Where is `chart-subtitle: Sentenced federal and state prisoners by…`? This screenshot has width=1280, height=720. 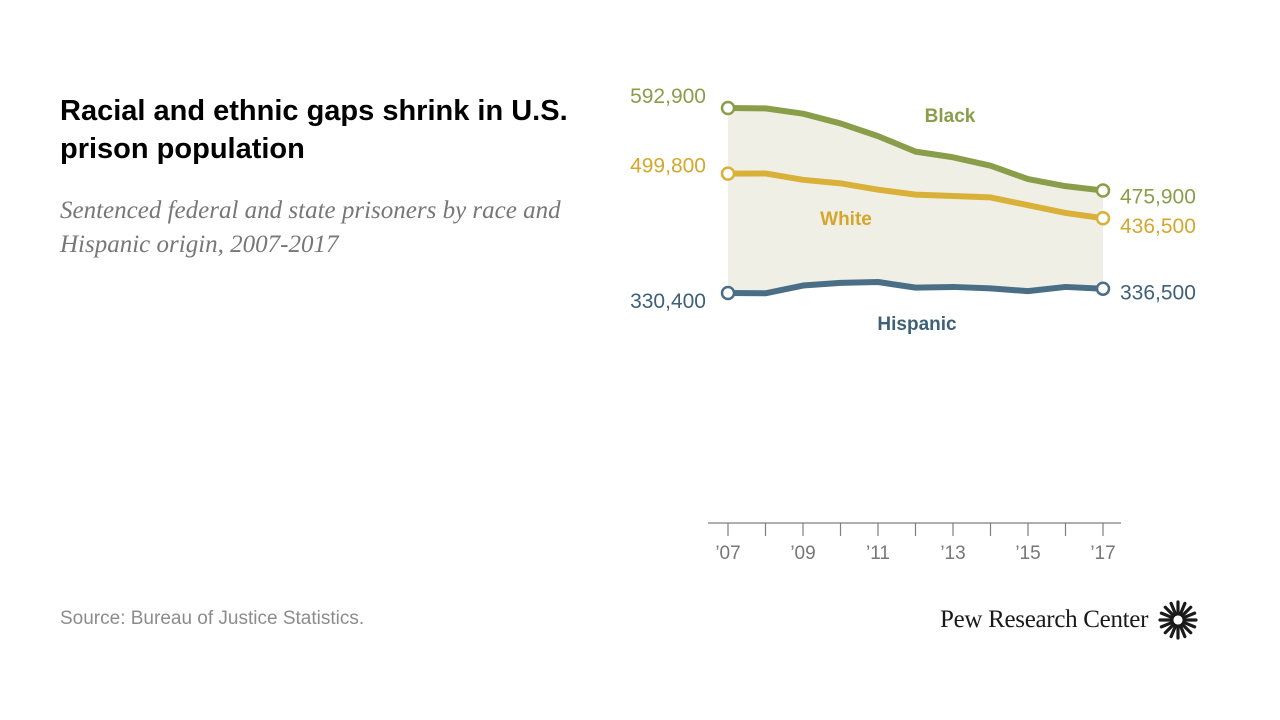
chart-subtitle: Sentenced federal and state prisoners by… is located at coordinates (310, 227).